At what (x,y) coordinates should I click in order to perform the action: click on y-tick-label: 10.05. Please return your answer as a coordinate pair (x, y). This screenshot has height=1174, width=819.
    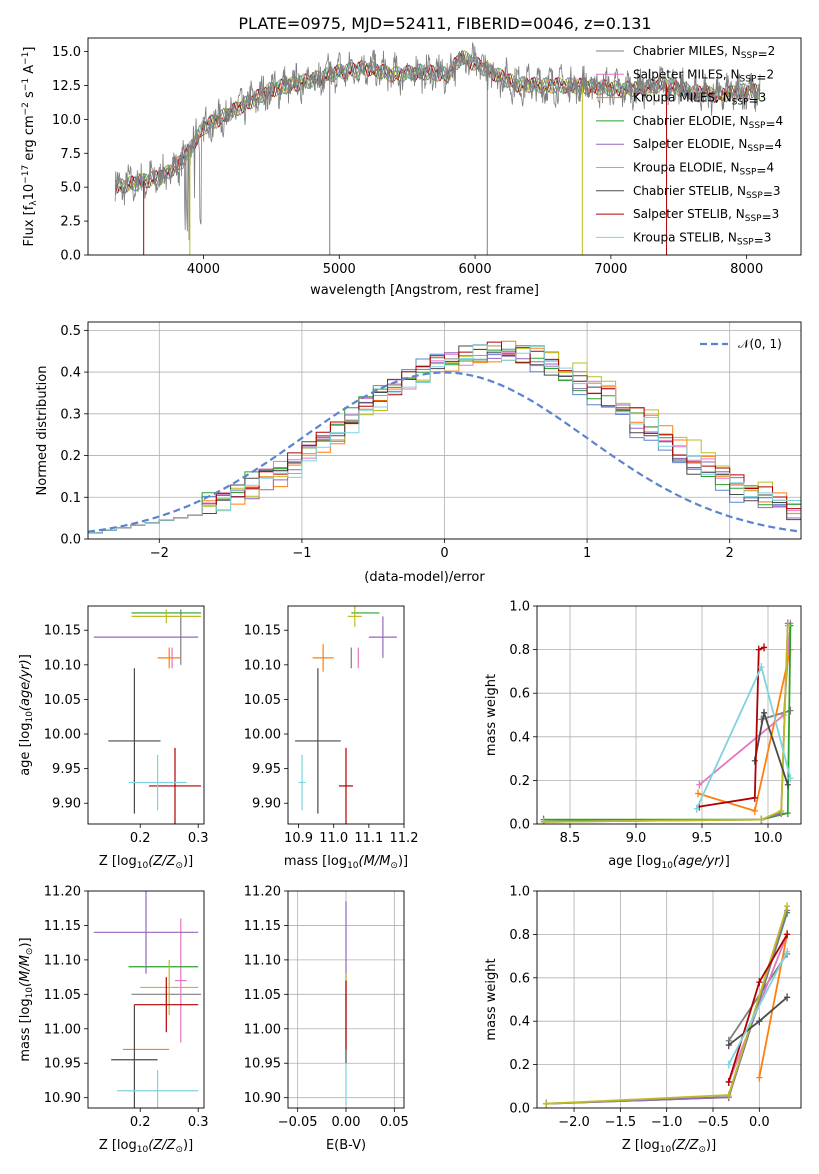
    Looking at the image, I should click on (262, 700).